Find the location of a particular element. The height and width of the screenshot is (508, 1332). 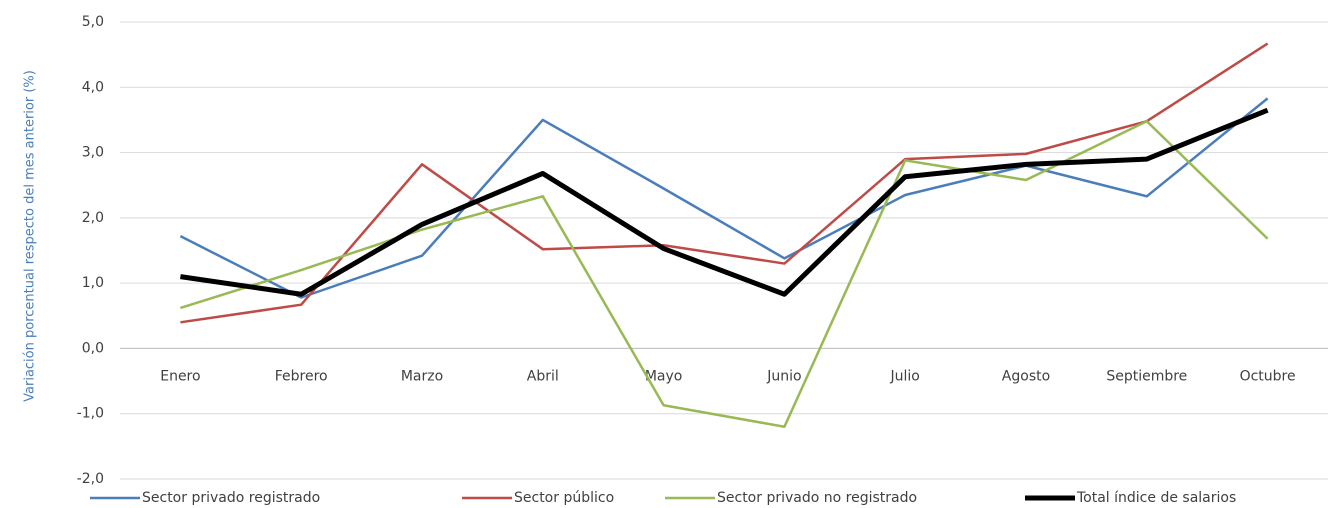

y-tick-label: 0,0 is located at coordinates (93, 348).